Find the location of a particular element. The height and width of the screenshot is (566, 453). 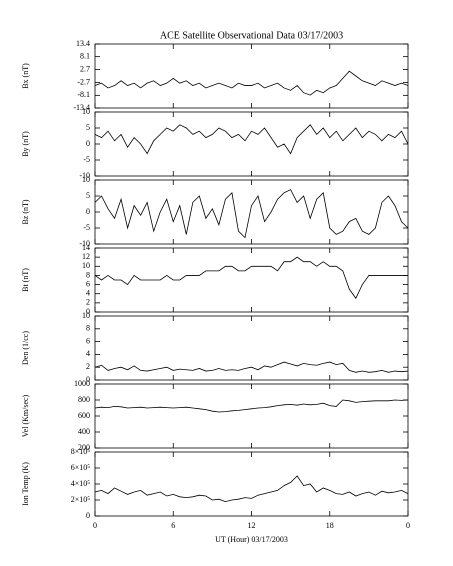

y-tick-label: -13.4 is located at coordinates (81, 107).